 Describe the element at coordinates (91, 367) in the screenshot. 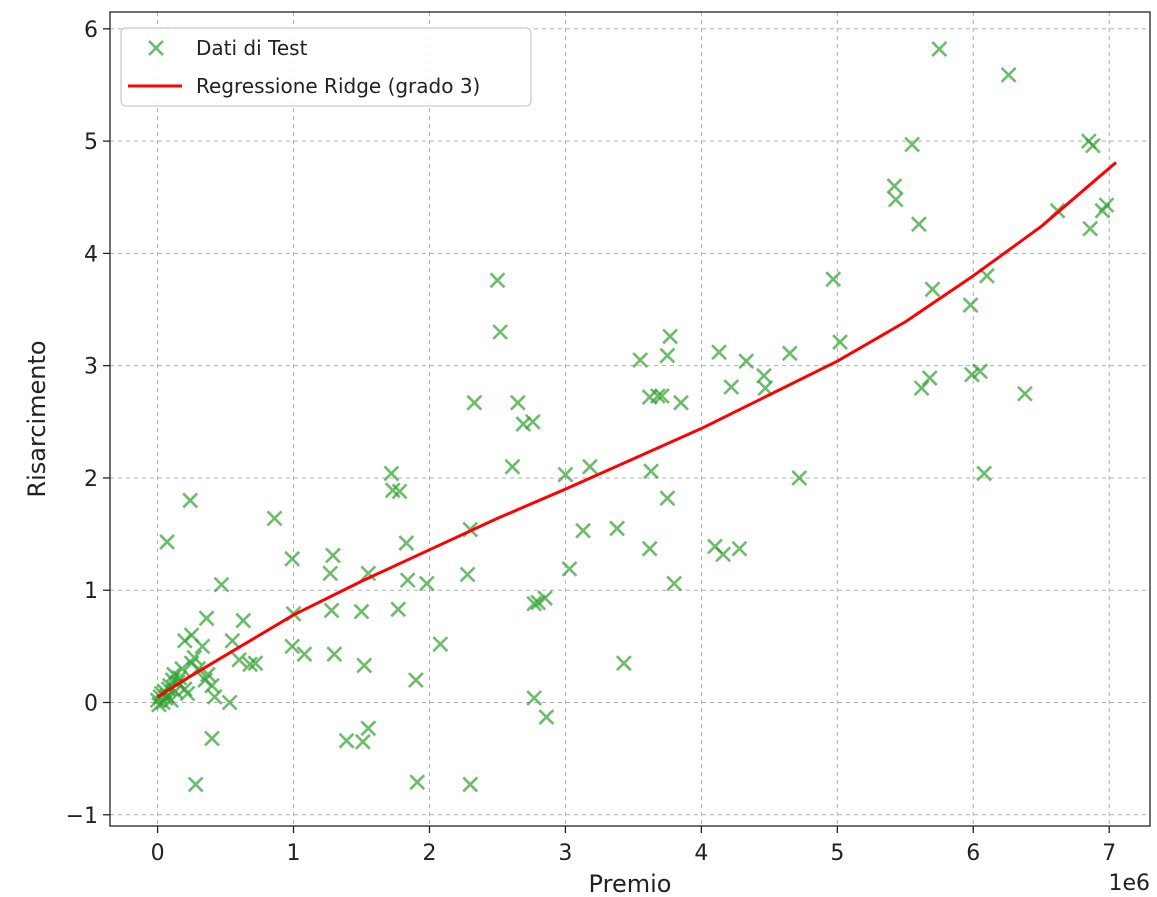

I see `y-tick-label-4: 3` at that location.